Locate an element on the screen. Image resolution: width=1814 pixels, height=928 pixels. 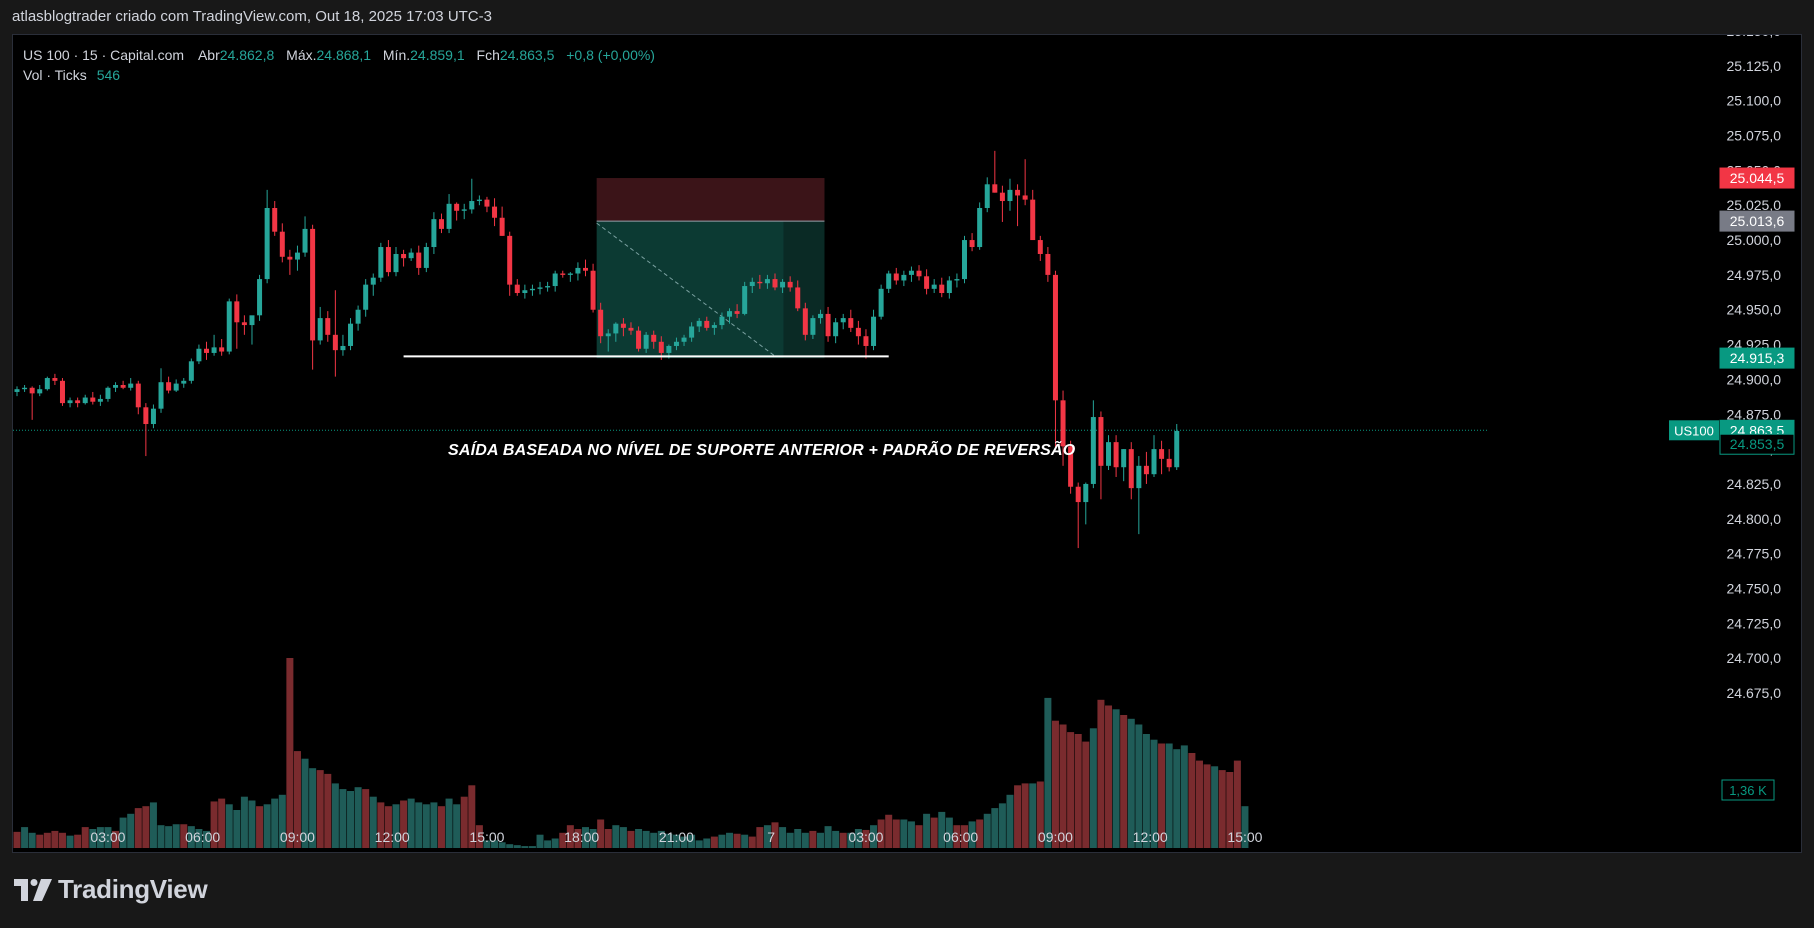
y-tick-label: 25.075,0 is located at coordinates (1754, 136).